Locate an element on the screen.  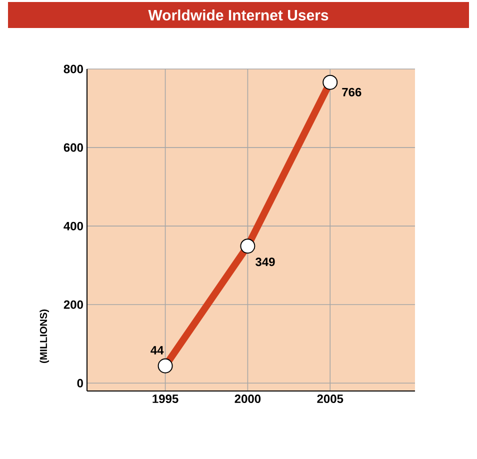
x-tick-label: 2000 is located at coordinates (247, 399).